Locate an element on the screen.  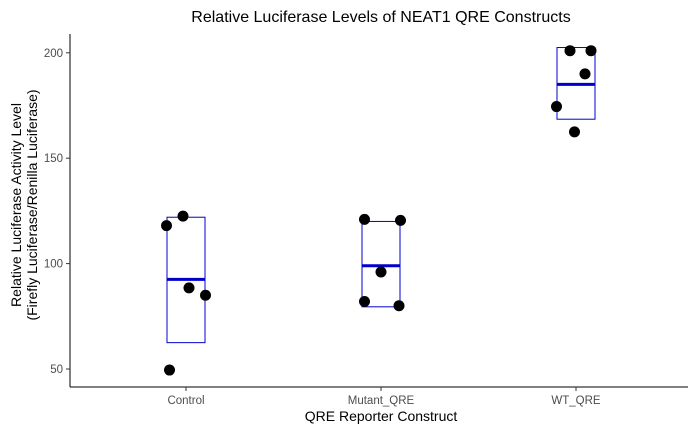
y-tick-label: 150 is located at coordinates (53, 159).